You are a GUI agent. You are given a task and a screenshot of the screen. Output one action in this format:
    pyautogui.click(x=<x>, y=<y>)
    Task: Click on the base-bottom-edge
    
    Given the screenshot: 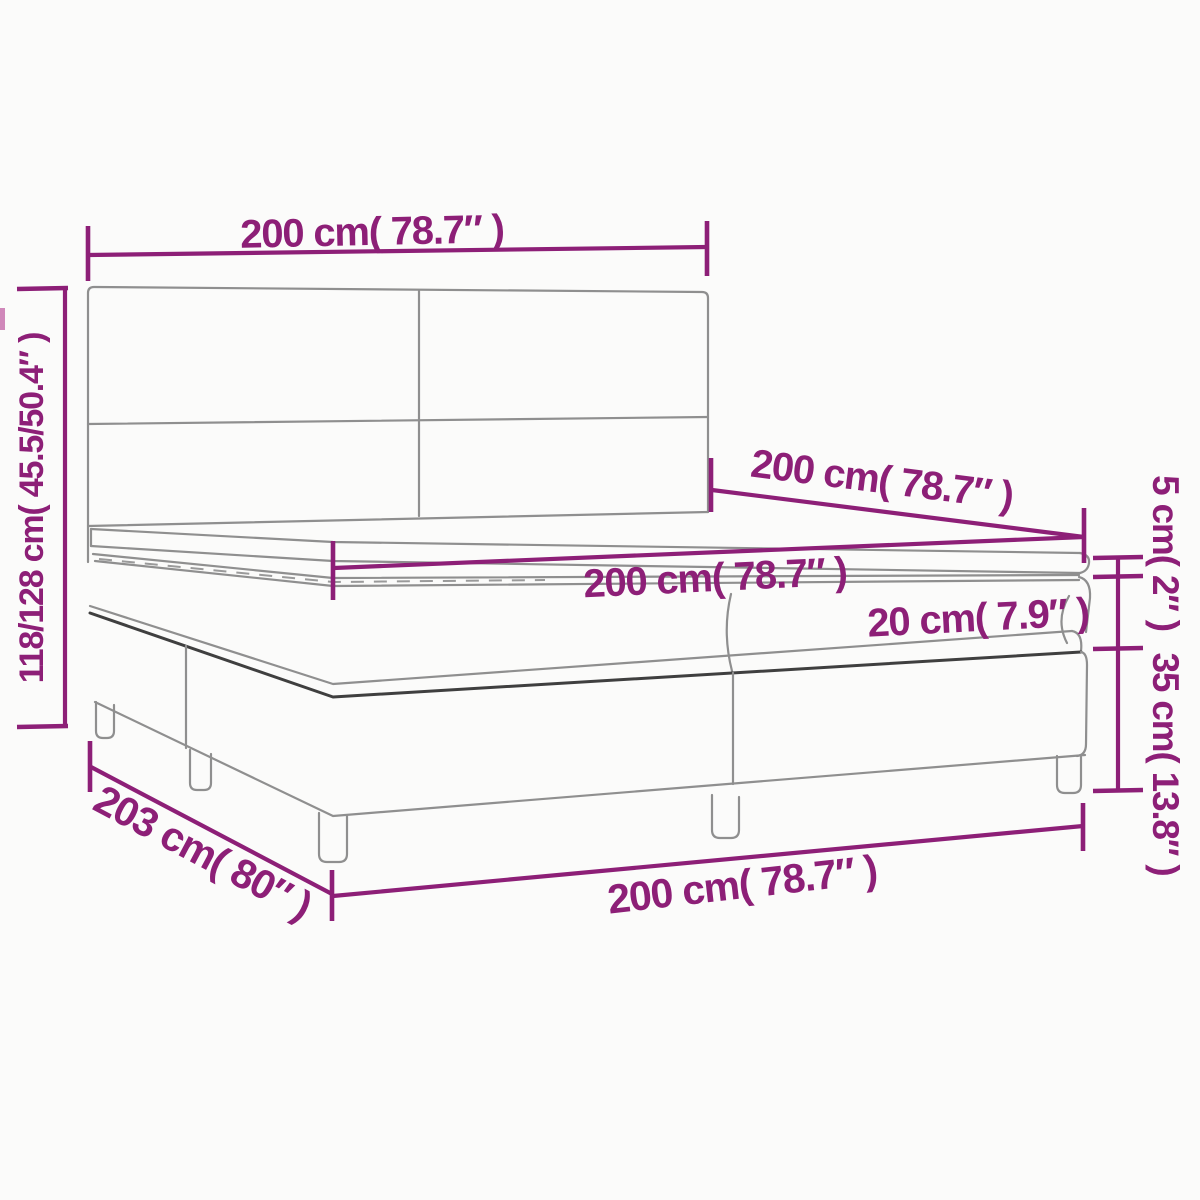 What is the action you would take?
    pyautogui.click(x=590, y=759)
    